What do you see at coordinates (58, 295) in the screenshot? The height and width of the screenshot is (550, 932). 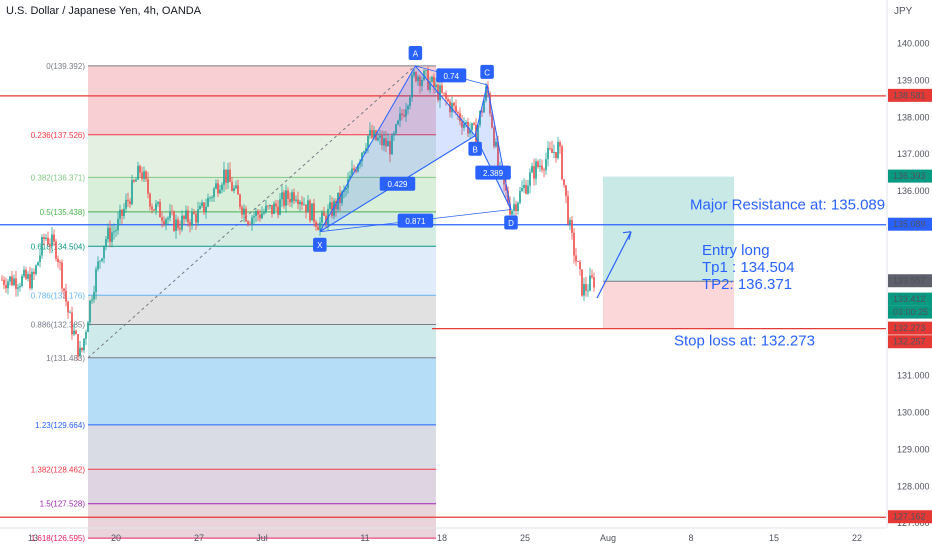 I see `fib-level-label: 0.786(133.176)` at bounding box center [58, 295].